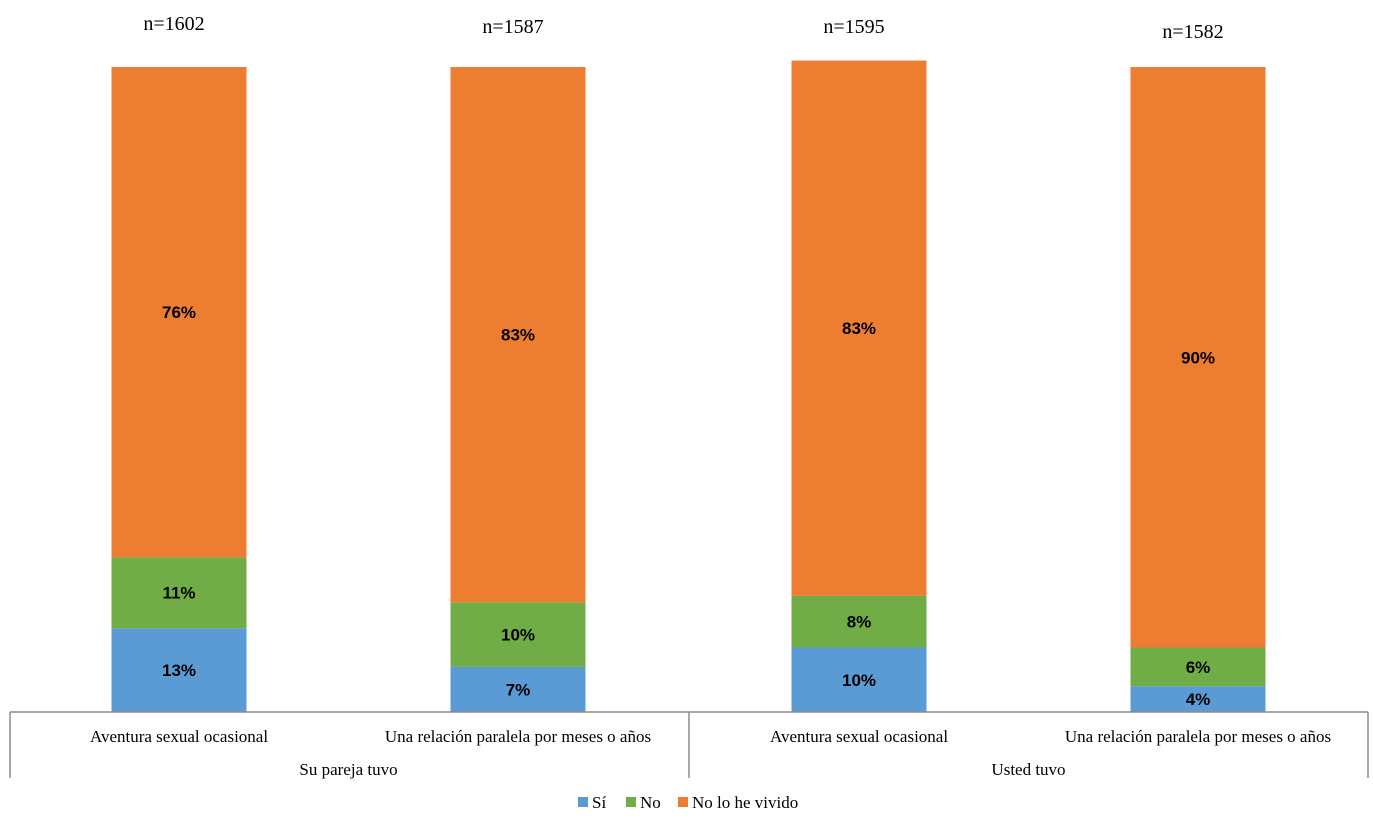 This screenshot has height=821, width=1373. What do you see at coordinates (853, 27) in the screenshot?
I see `sample-size-label: n=1595` at bounding box center [853, 27].